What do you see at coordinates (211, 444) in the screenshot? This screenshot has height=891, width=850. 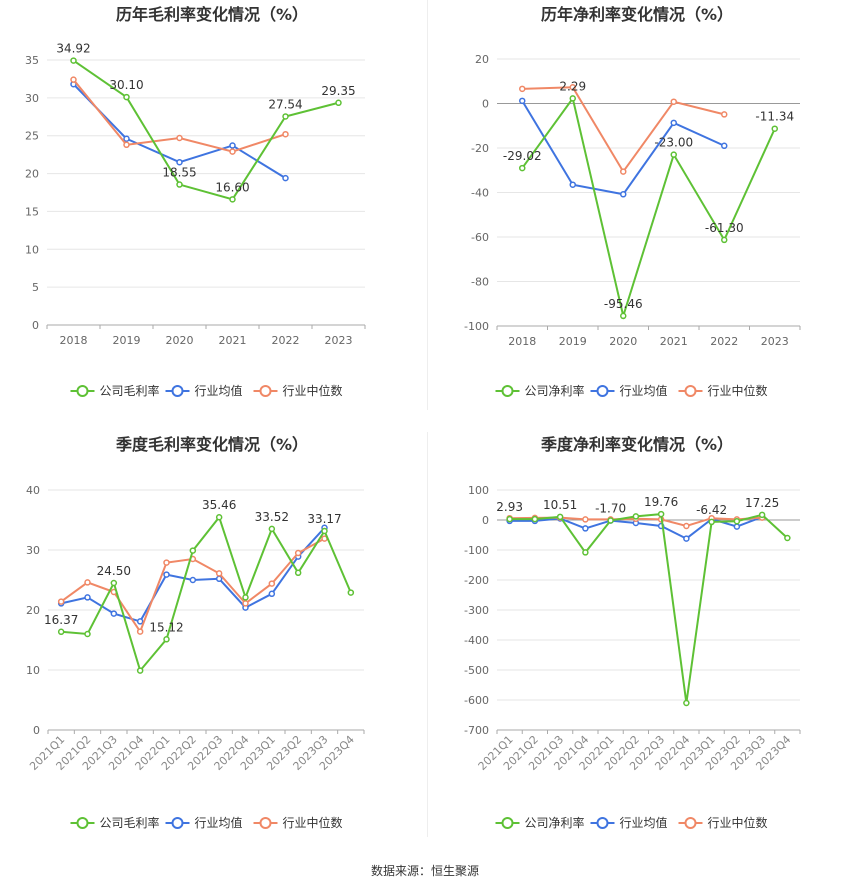 I see `chart-title: 季度毛利率变化情况（%）` at bounding box center [211, 444].